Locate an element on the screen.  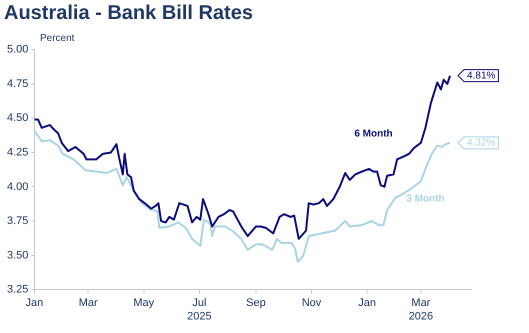
annotation: 4.32% is located at coordinates (481, 143).